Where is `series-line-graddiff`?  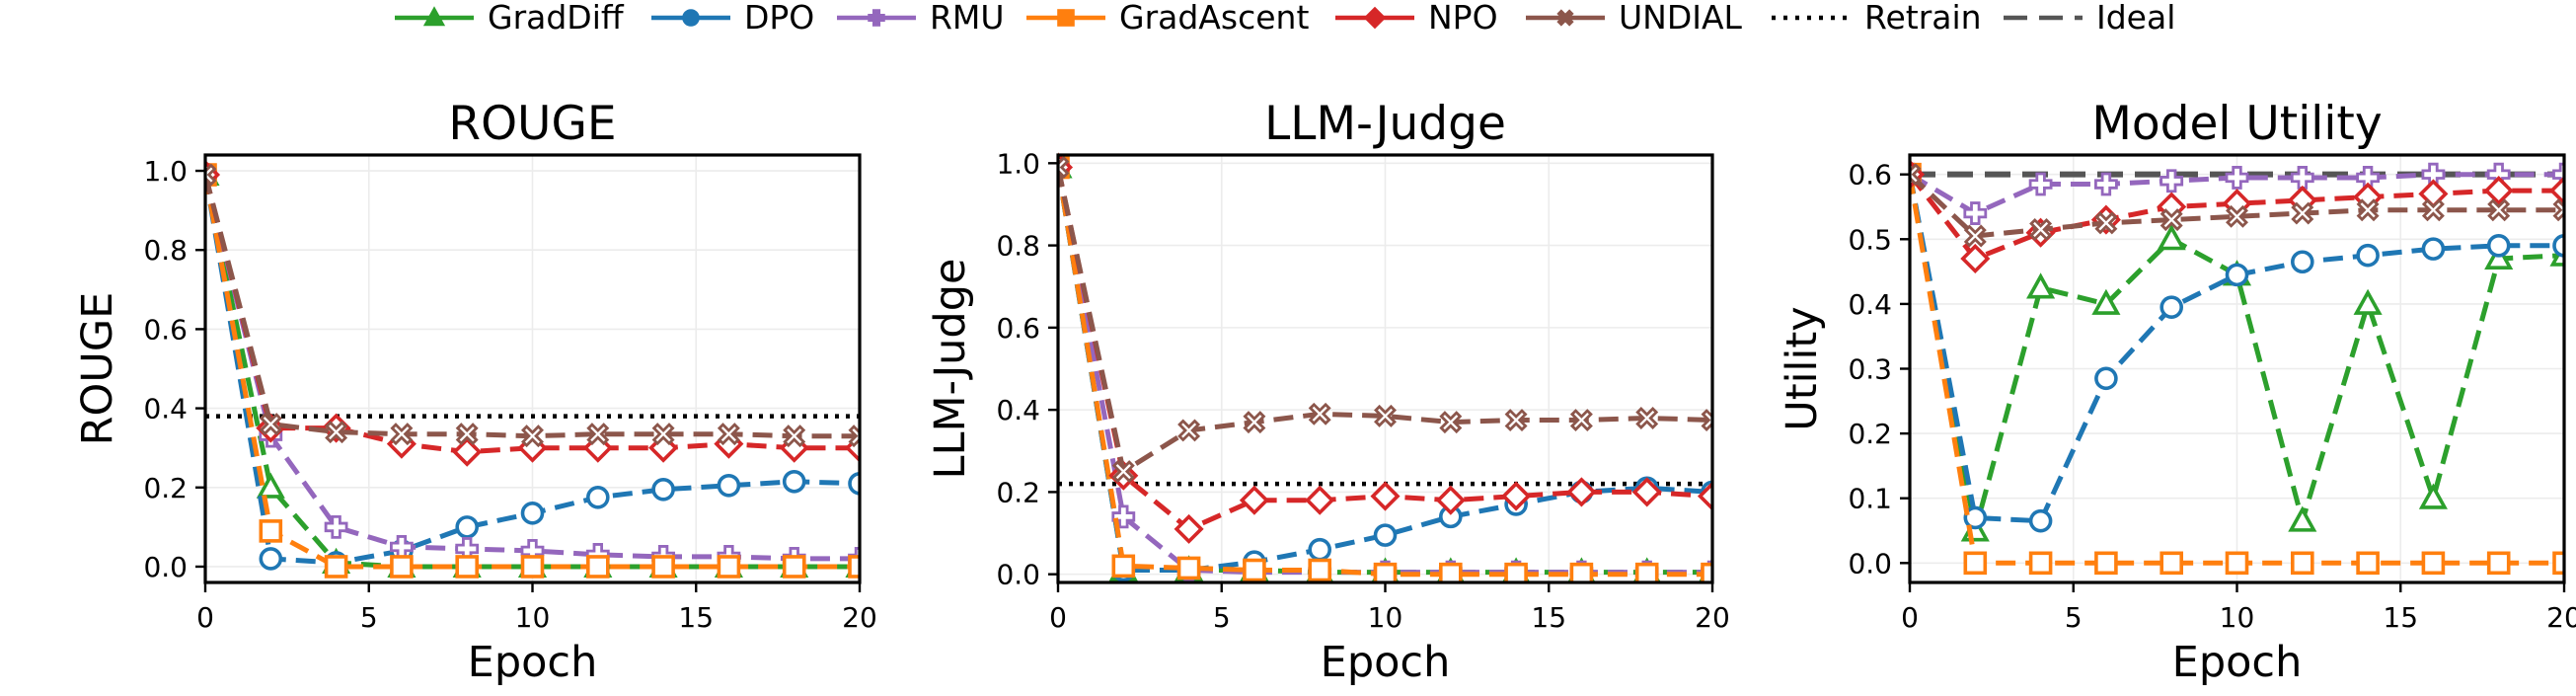 series-line-graddiff is located at coordinates (532, 372).